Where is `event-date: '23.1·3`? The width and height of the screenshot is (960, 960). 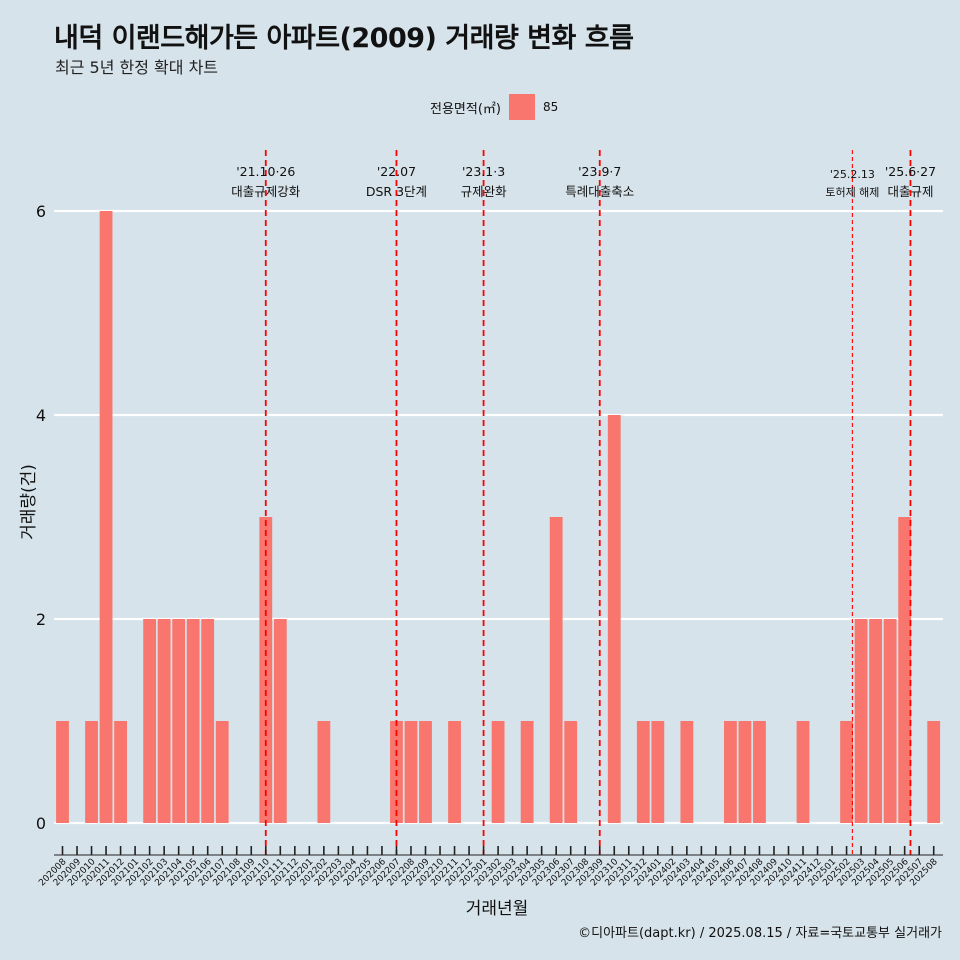 event-date: '23.1·3 is located at coordinates (483, 171).